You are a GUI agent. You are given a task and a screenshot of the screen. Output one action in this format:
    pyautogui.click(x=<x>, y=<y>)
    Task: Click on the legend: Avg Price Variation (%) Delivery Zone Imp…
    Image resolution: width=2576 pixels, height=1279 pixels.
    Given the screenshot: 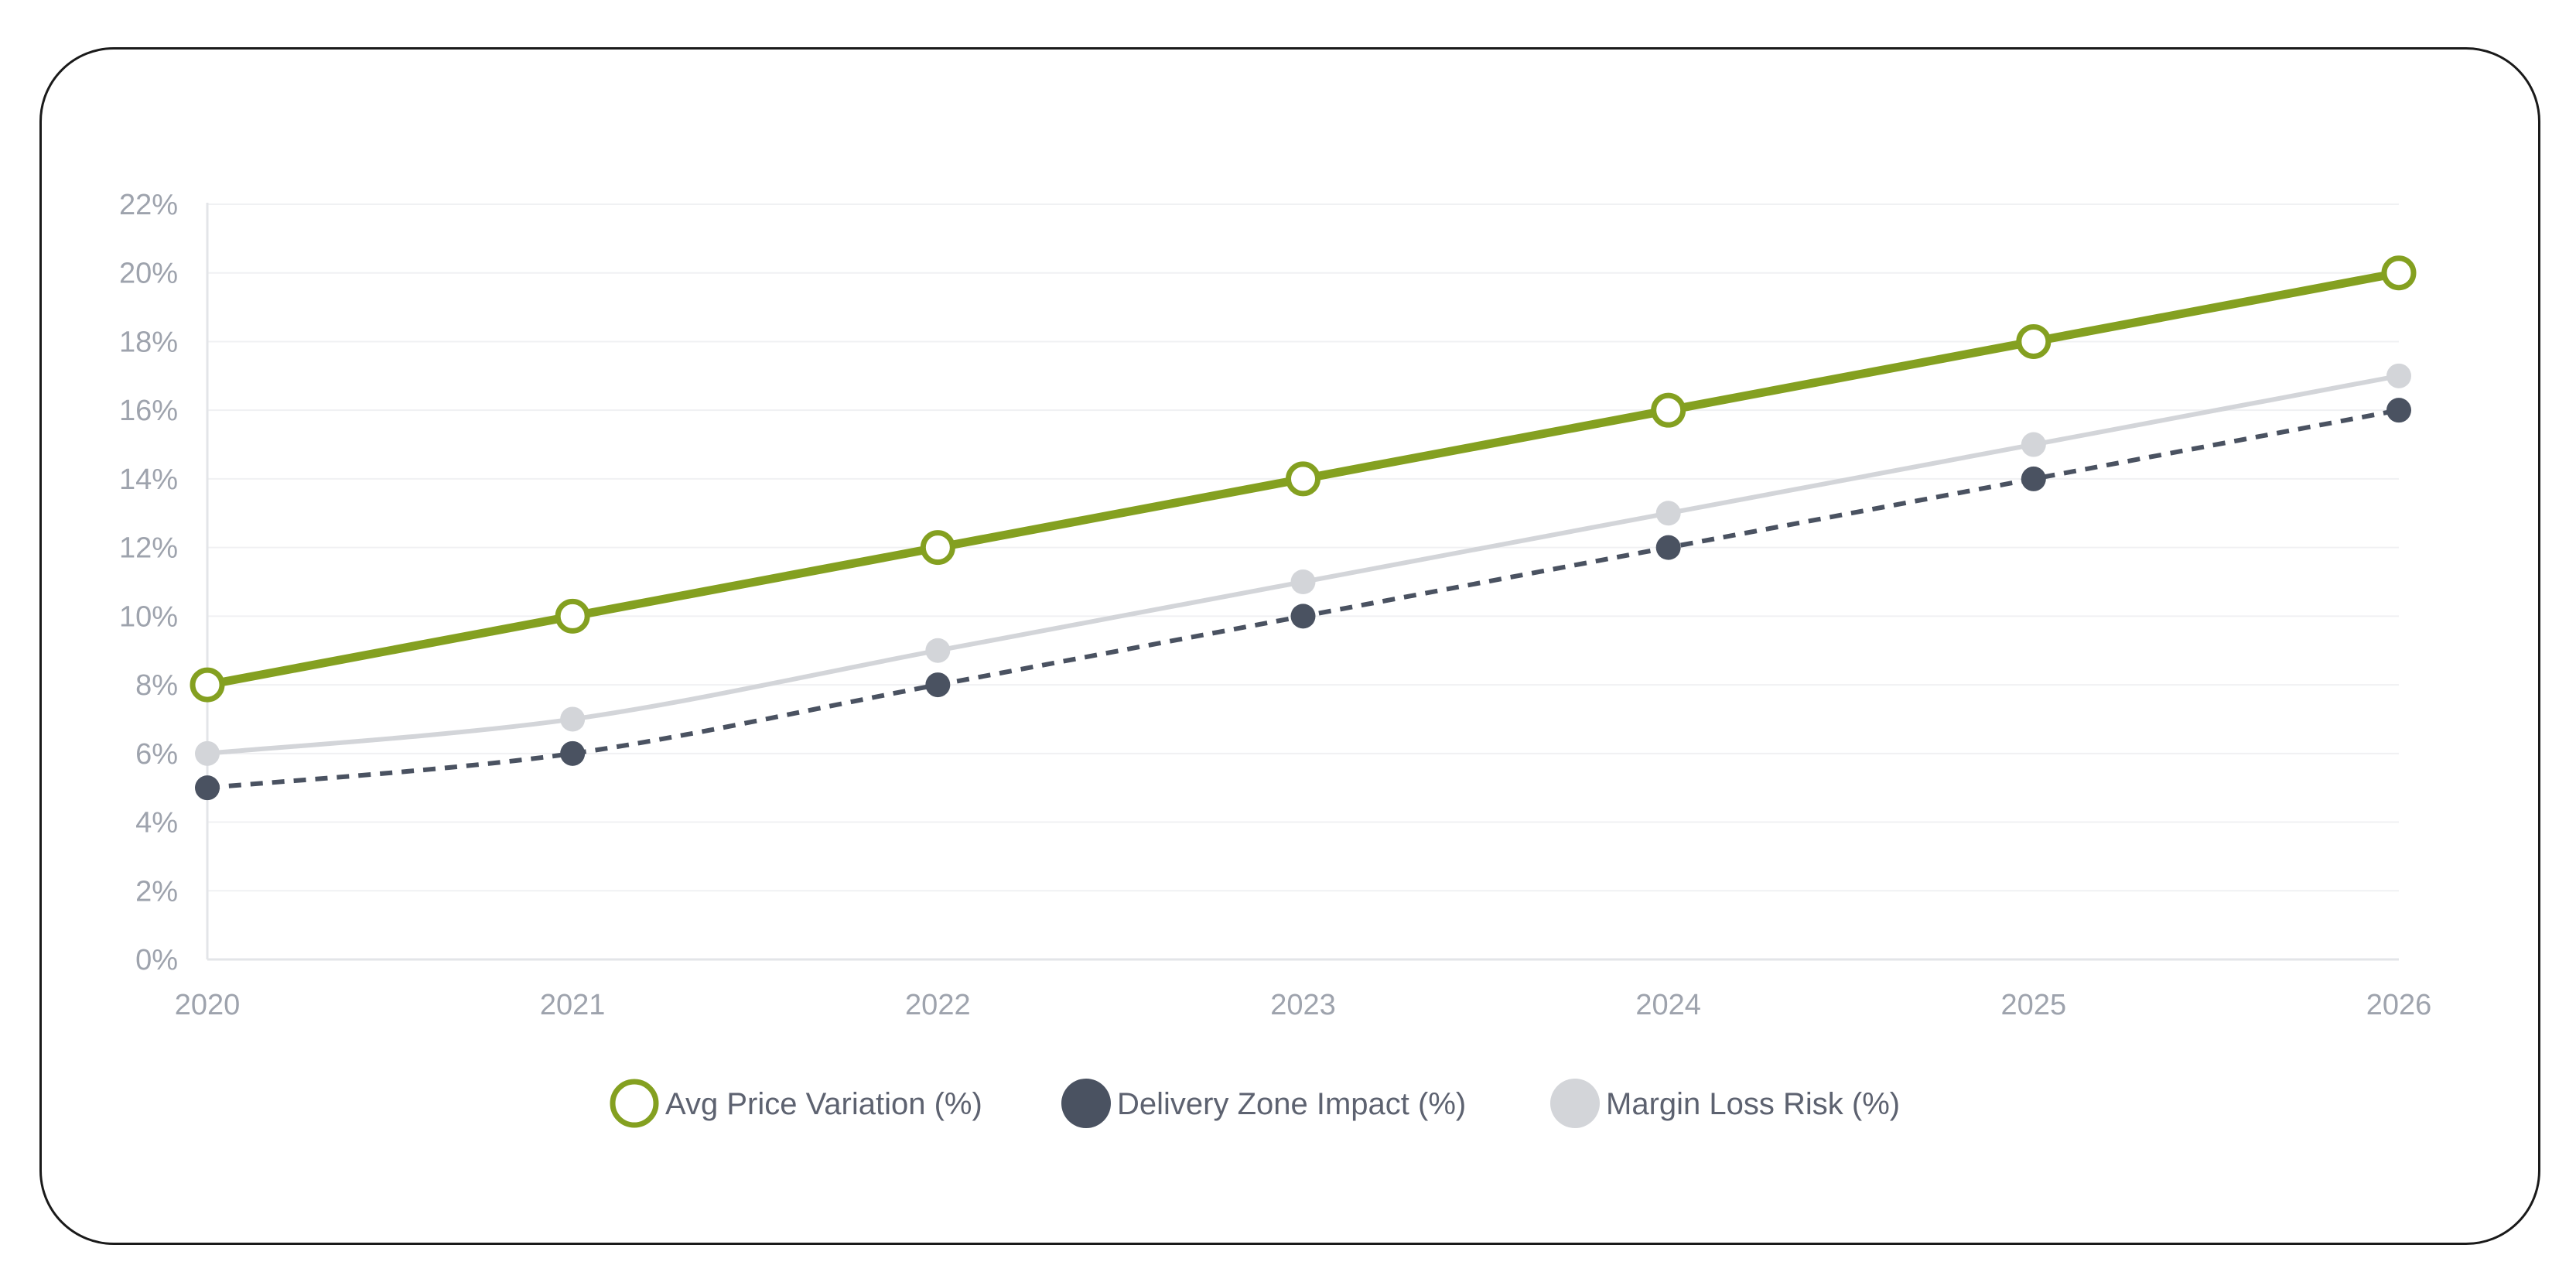 What is the action you would take?
    pyautogui.click(x=1255, y=1103)
    